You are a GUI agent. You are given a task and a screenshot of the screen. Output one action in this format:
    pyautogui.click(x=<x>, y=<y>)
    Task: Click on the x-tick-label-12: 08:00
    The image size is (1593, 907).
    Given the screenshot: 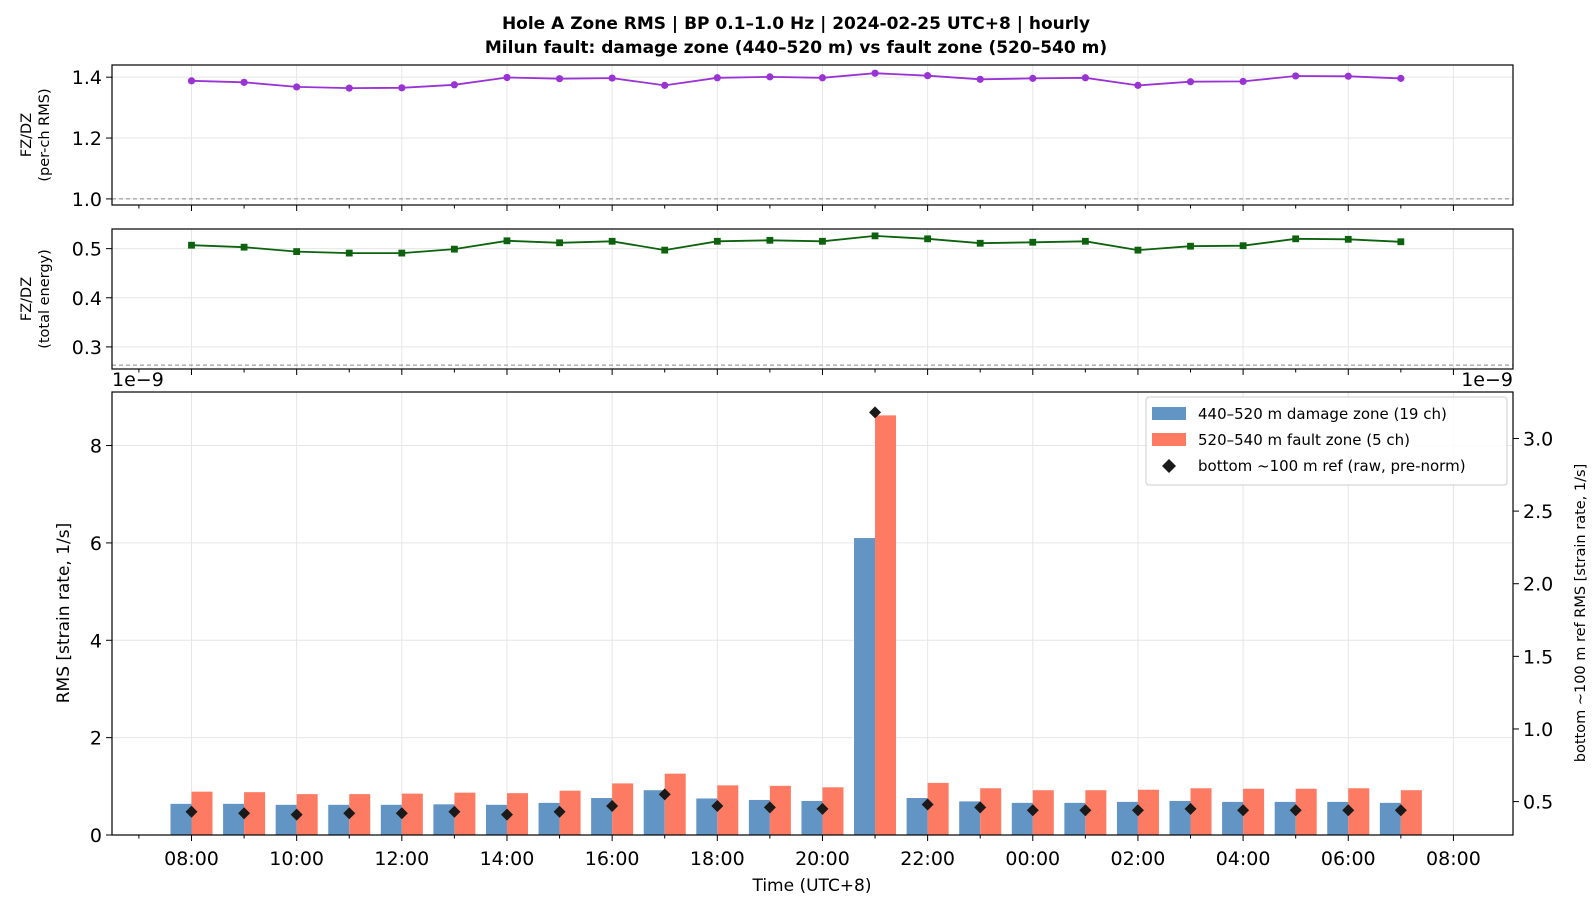 What is the action you would take?
    pyautogui.click(x=1453, y=859)
    